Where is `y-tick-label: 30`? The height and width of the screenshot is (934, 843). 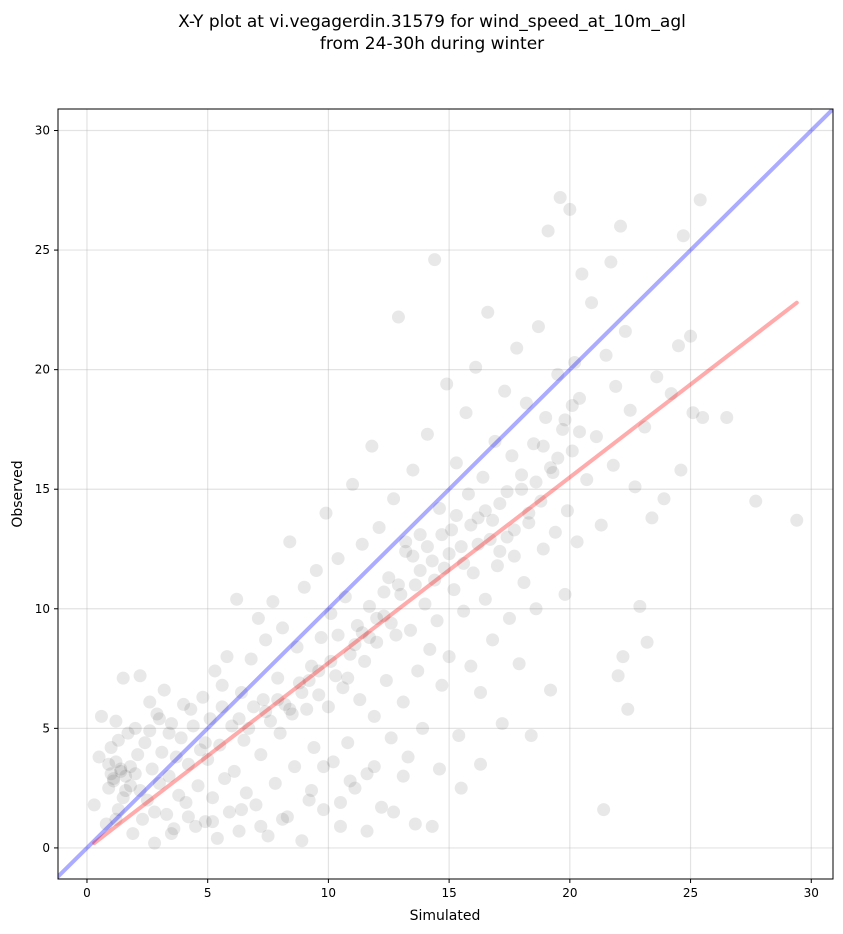 y-tick-label: 30 is located at coordinates (42, 131).